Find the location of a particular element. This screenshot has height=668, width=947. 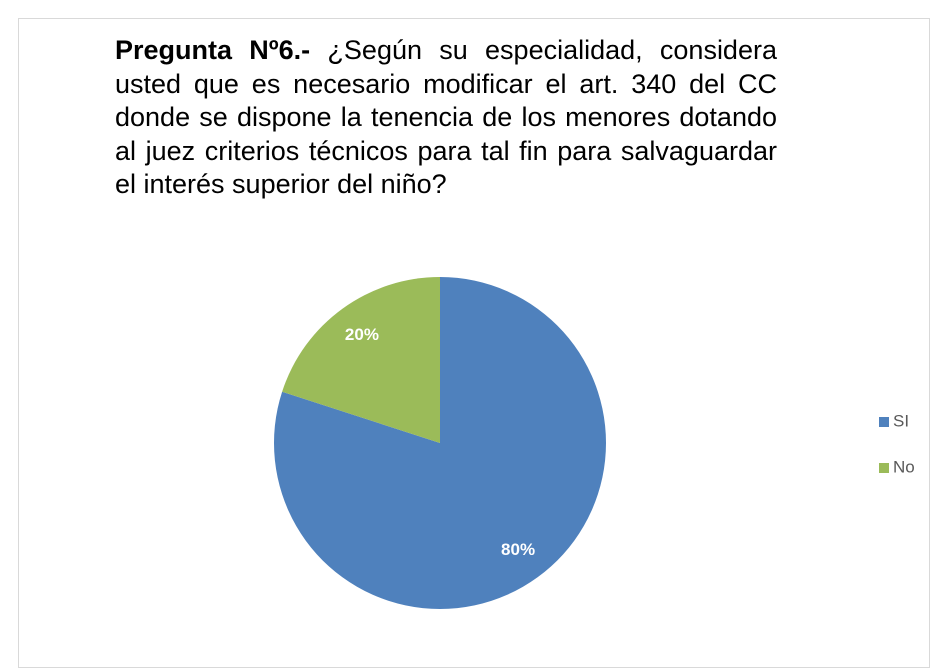

data-label: 80% is located at coordinates (518, 549).